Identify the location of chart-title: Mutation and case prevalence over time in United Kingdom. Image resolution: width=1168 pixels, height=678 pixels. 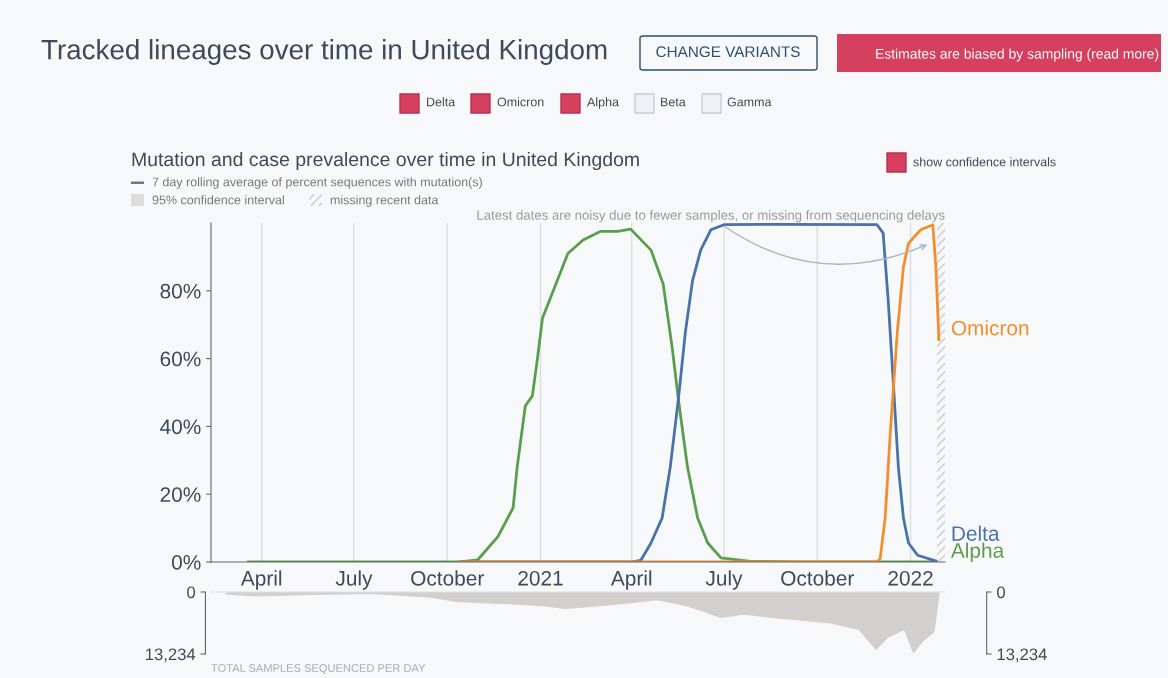
(385, 161).